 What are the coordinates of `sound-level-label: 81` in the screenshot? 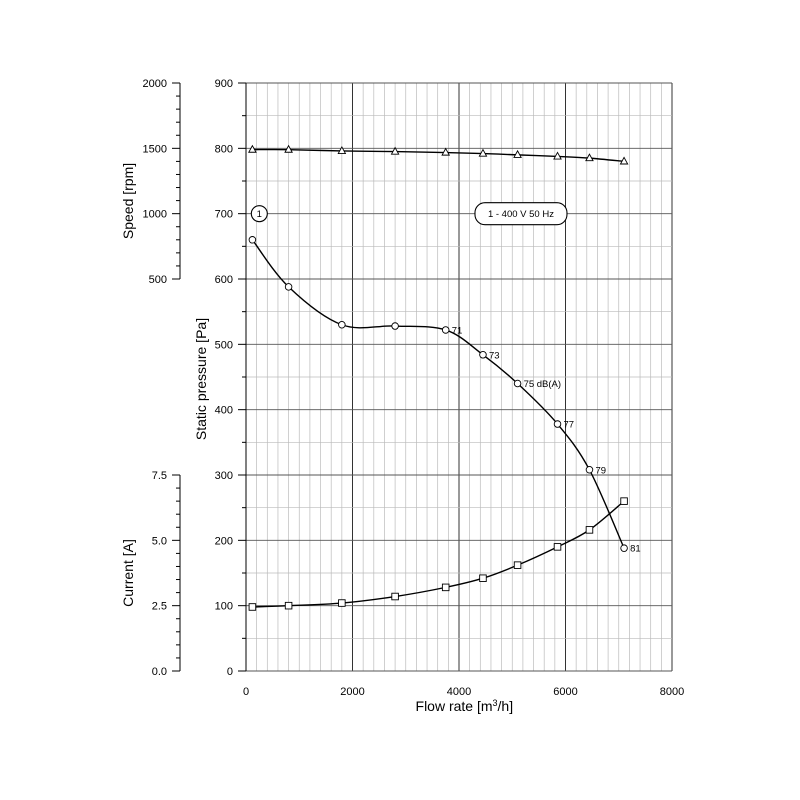 It's located at (635, 549).